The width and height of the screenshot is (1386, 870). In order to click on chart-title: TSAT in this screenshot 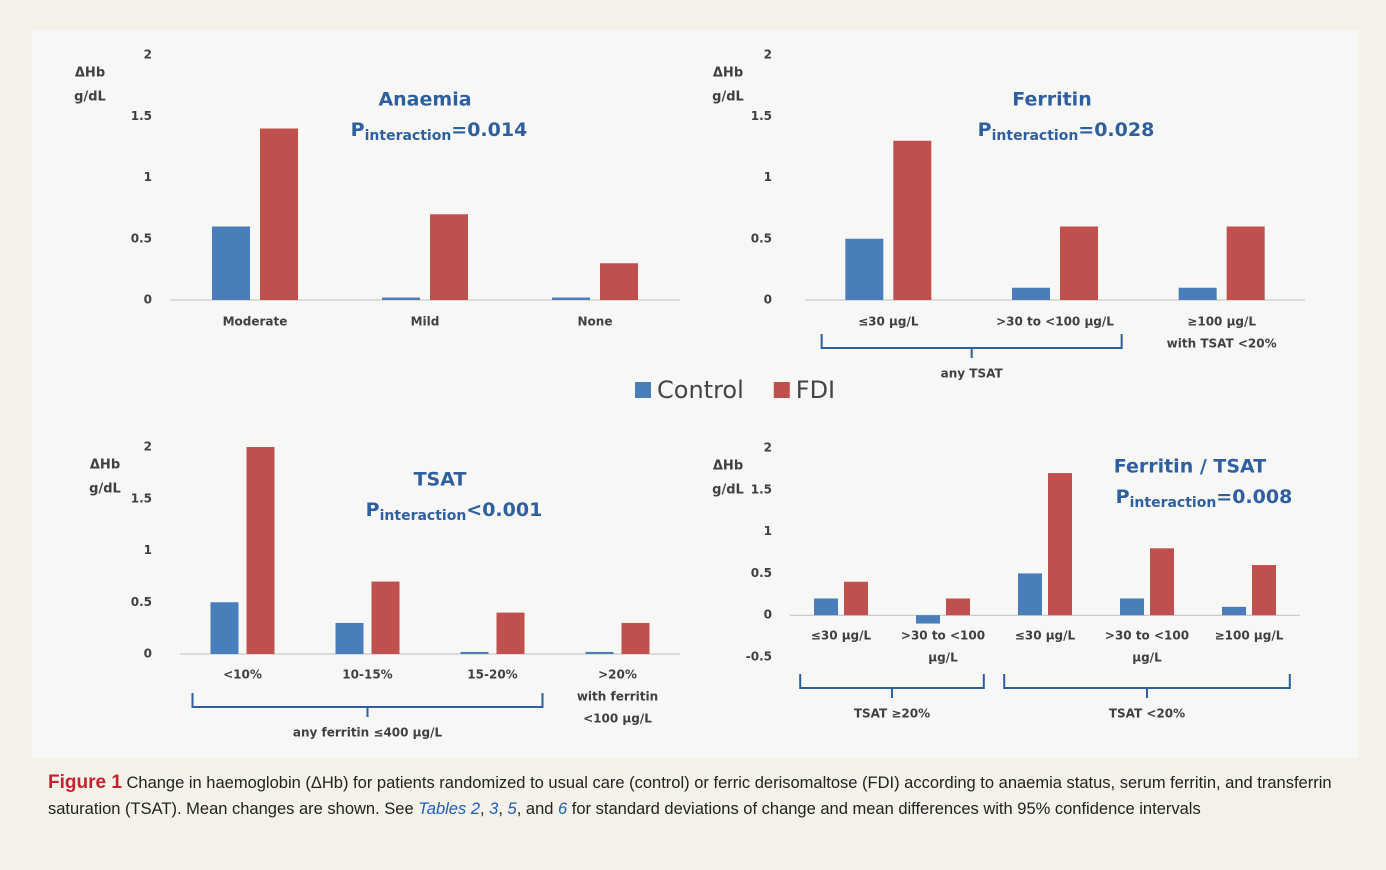, I will do `click(440, 480)`.